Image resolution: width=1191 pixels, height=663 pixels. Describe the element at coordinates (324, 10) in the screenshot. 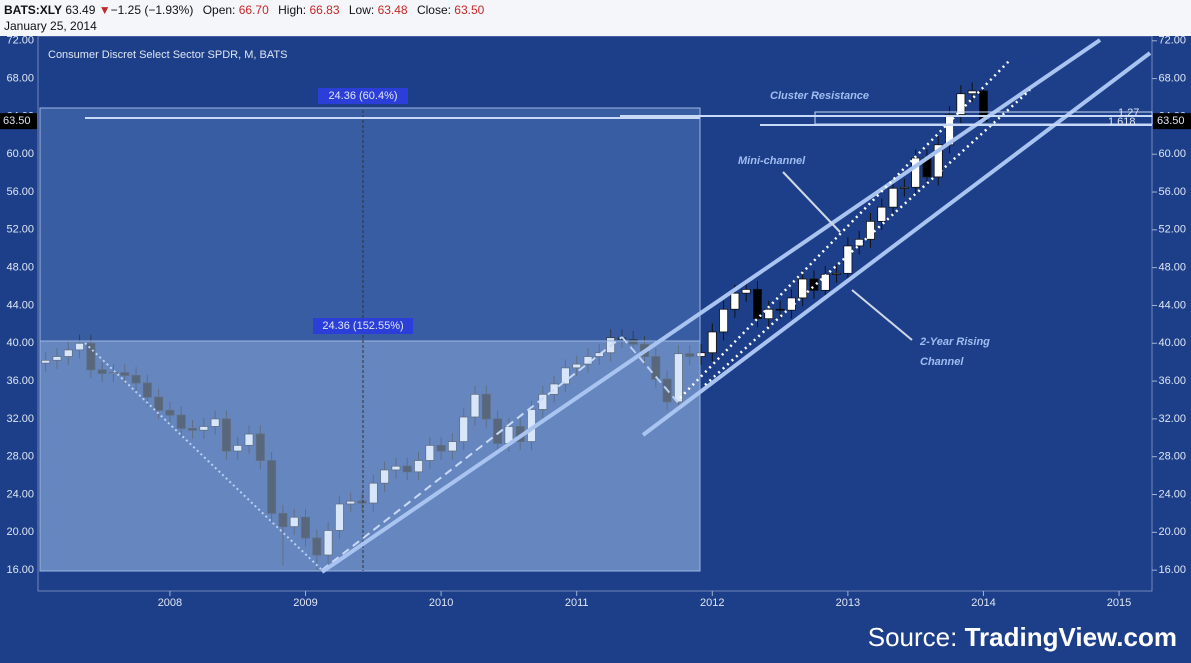

I see `value: 66.83` at that location.